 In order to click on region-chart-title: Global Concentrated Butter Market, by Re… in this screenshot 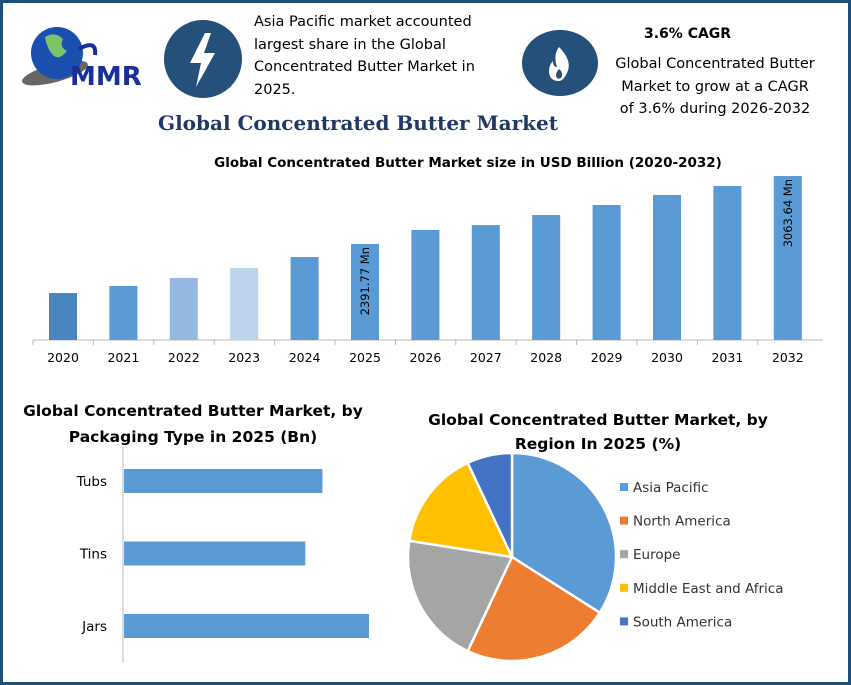, I will do `click(598, 432)`.